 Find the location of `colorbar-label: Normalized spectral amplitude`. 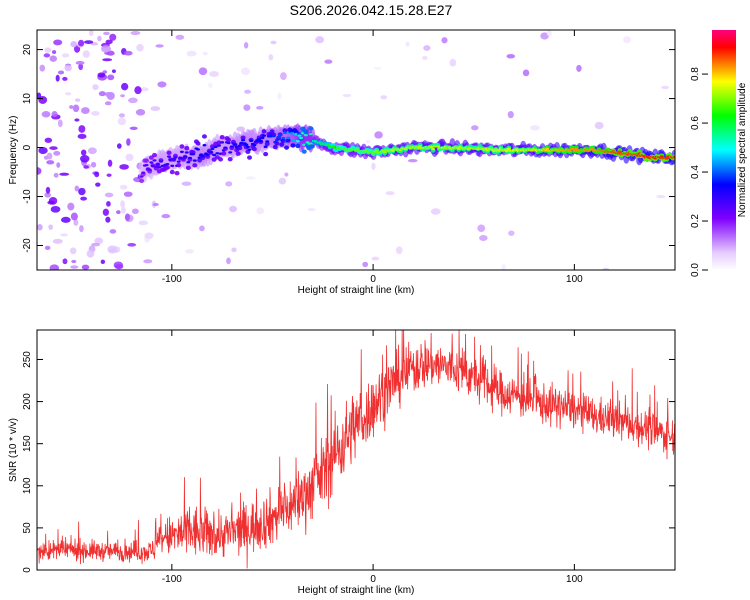

colorbar-label: Normalized spectral amplitude is located at coordinates (742, 149).